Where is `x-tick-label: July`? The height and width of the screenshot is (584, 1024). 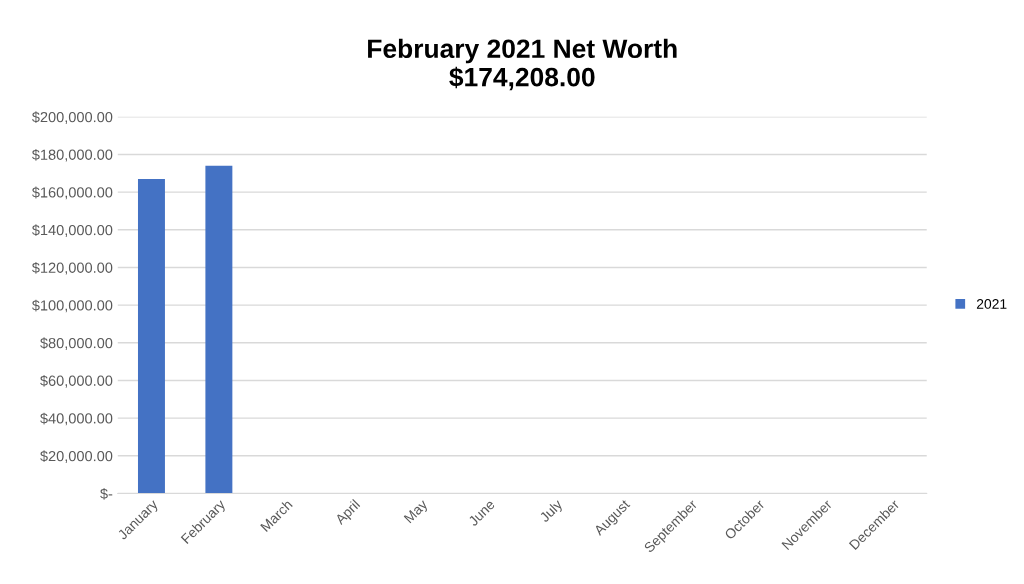
x-tick-label: July is located at coordinates (552, 511).